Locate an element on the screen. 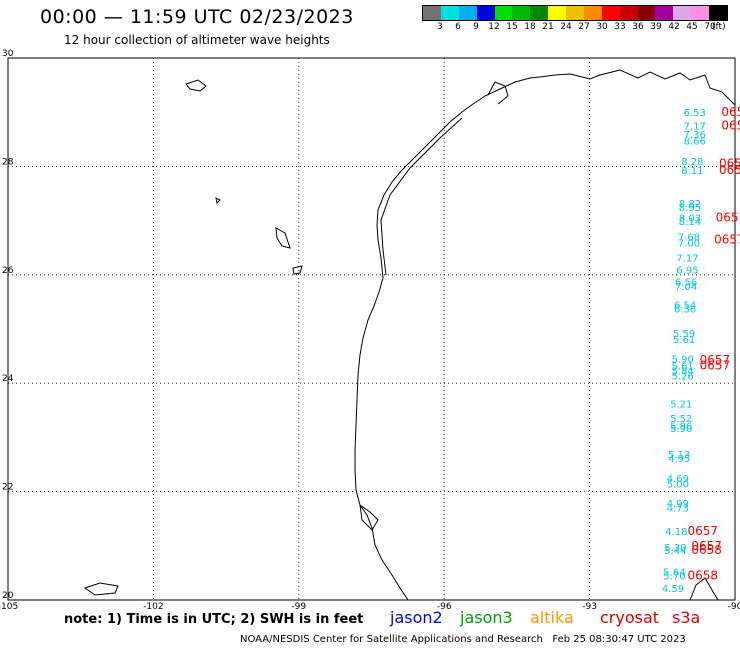  swh-value-label: 7.68 is located at coordinates (689, 238).